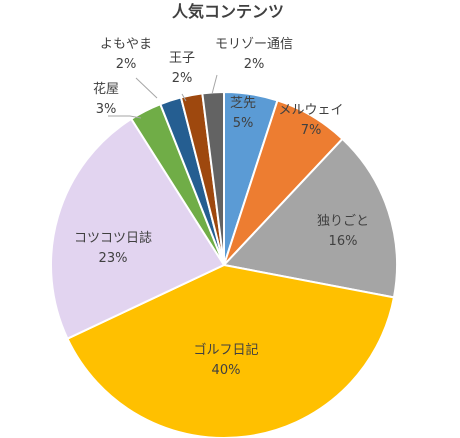 The height and width of the screenshot is (438, 460). What do you see at coordinates (343, 221) in the screenshot?
I see `slice-label: 独りごと` at bounding box center [343, 221].